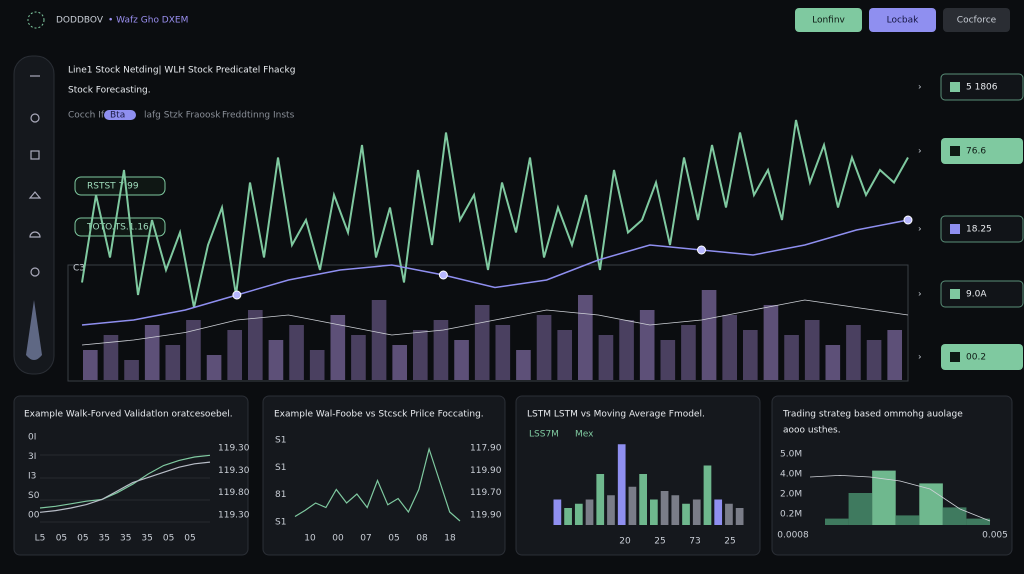 The height and width of the screenshot is (574, 1024). I want to click on stat-value: 76.6, so click(976, 152).